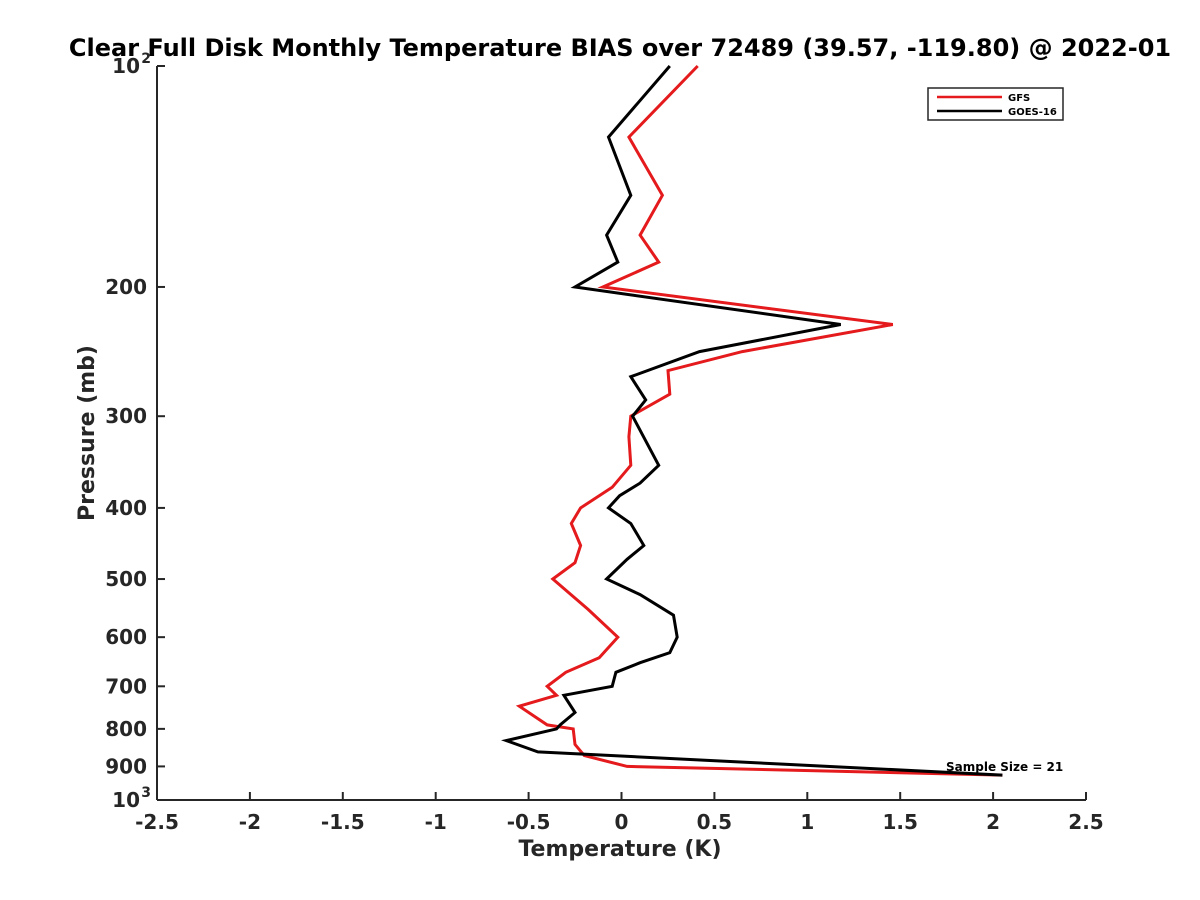 The image size is (1200, 900). What do you see at coordinates (126, 766) in the screenshot?
I see `y-tick-label: 900` at bounding box center [126, 766].